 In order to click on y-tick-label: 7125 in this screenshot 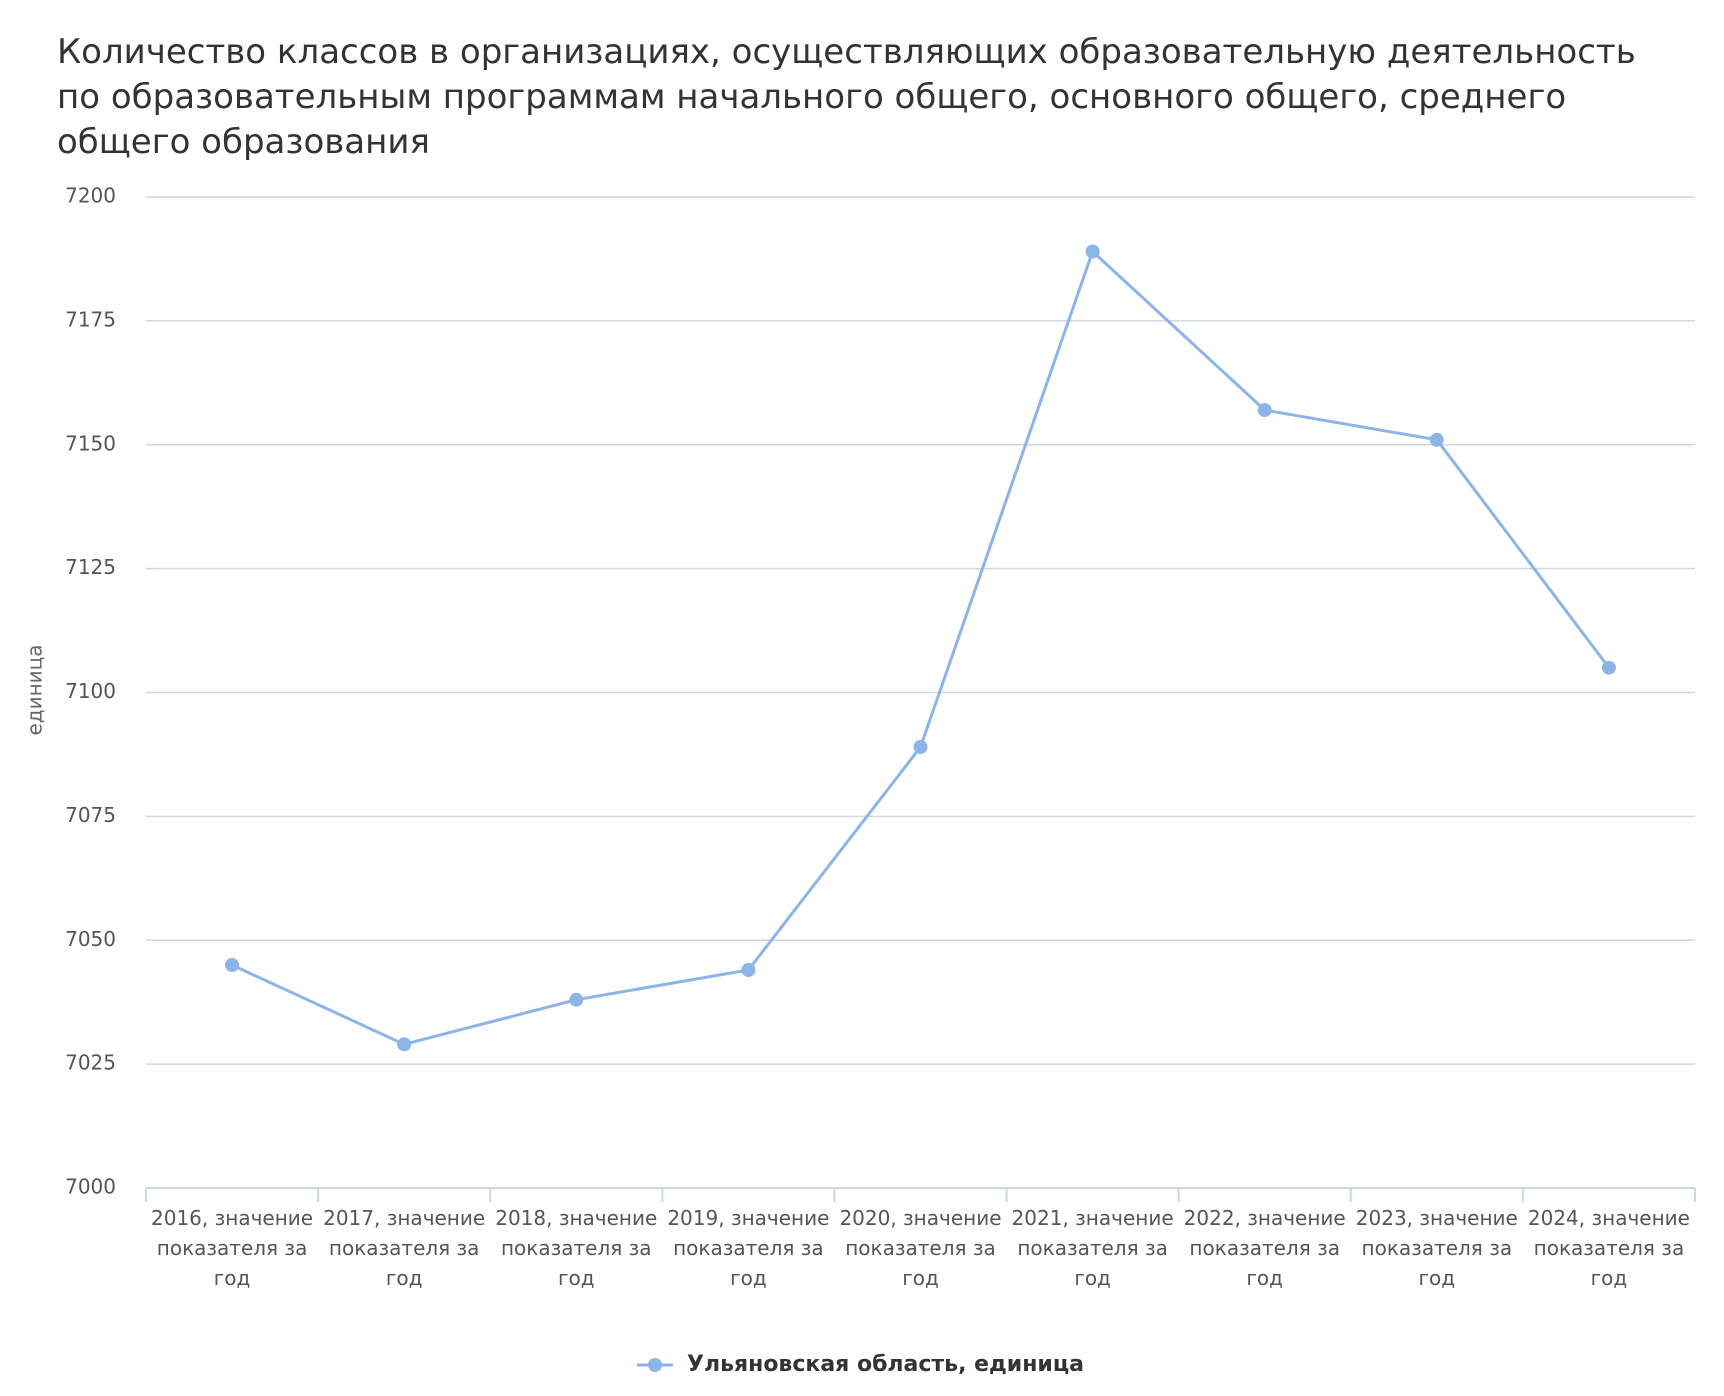, I will do `click(90, 567)`.